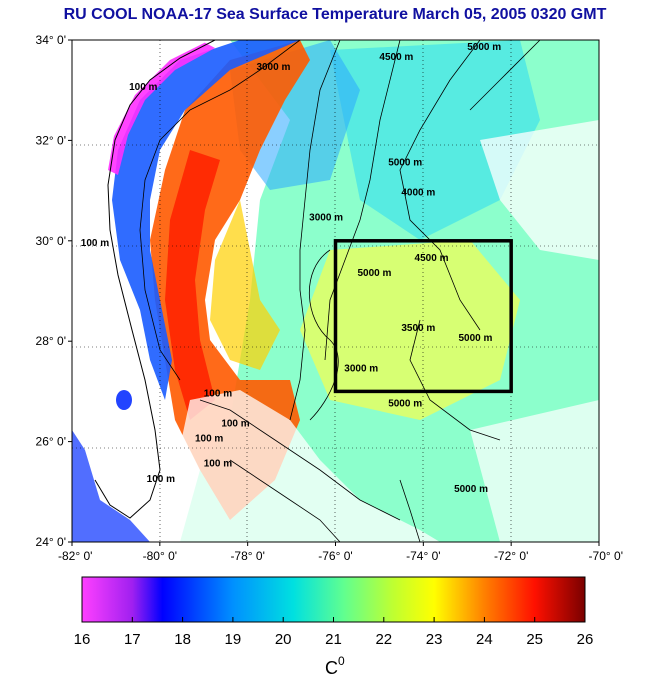 The width and height of the screenshot is (670, 680). What do you see at coordinates (51, 341) in the screenshot?
I see `lat-tick-label: 28° 0'` at bounding box center [51, 341].